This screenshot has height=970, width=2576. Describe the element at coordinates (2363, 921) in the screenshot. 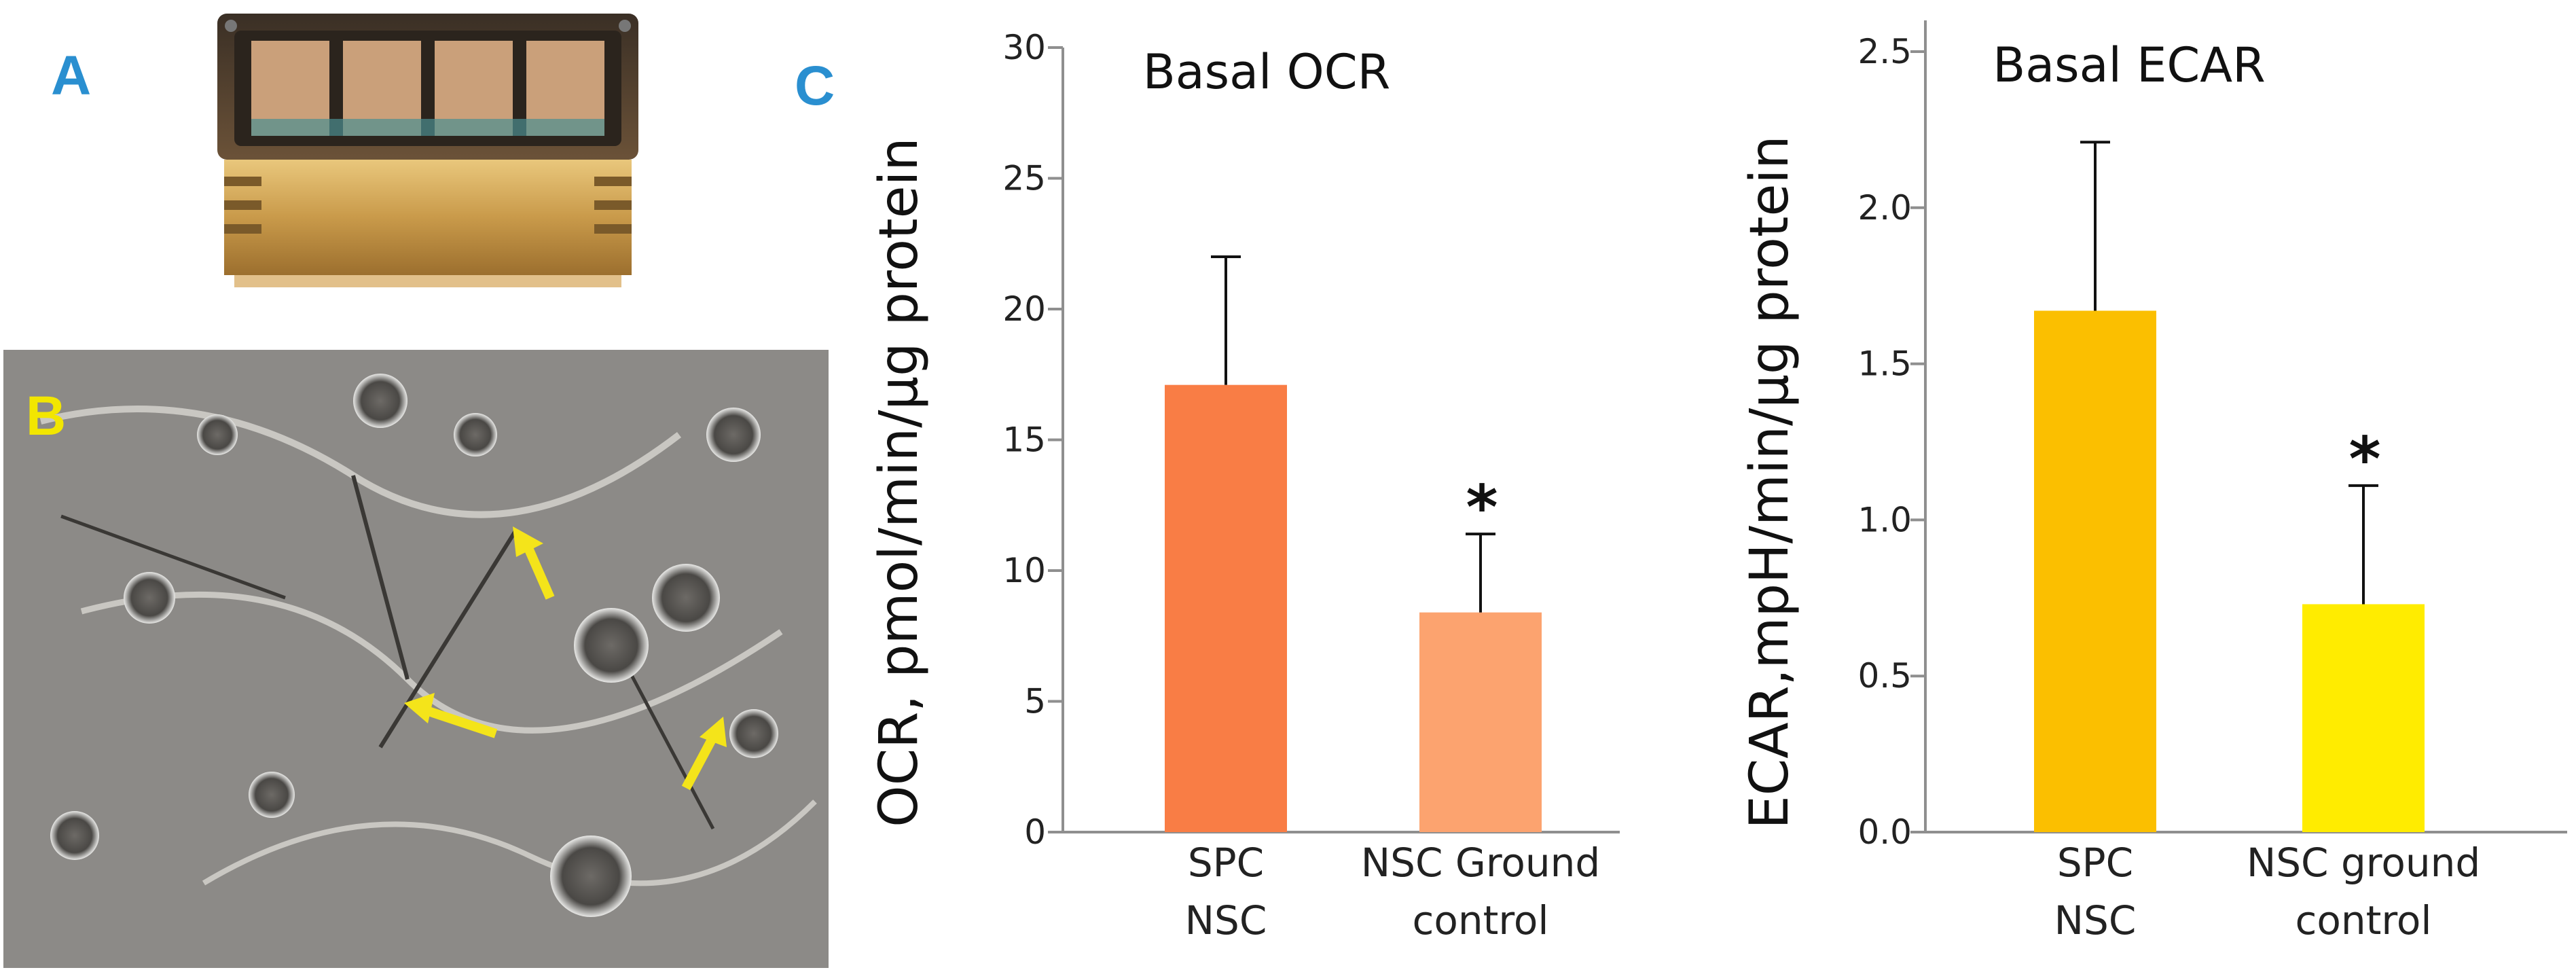

I see `chart-ecar-category-label: control` at that location.